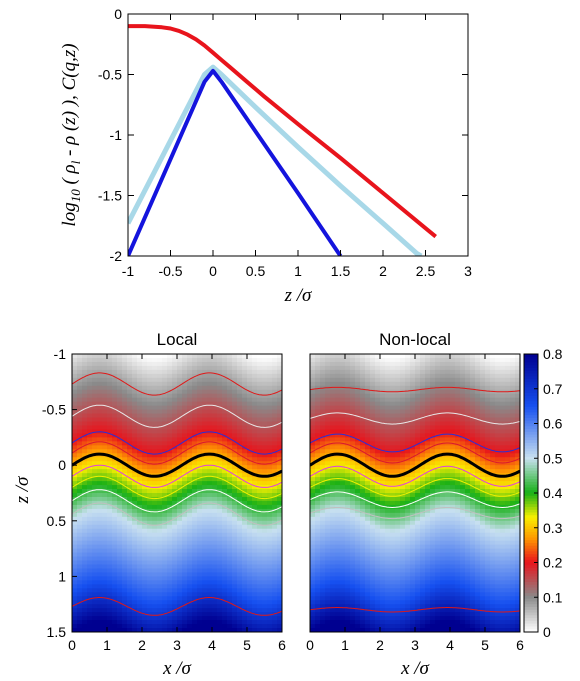  What do you see at coordinates (116, 256) in the screenshot?
I see `y-tick-label: -2` at bounding box center [116, 256].